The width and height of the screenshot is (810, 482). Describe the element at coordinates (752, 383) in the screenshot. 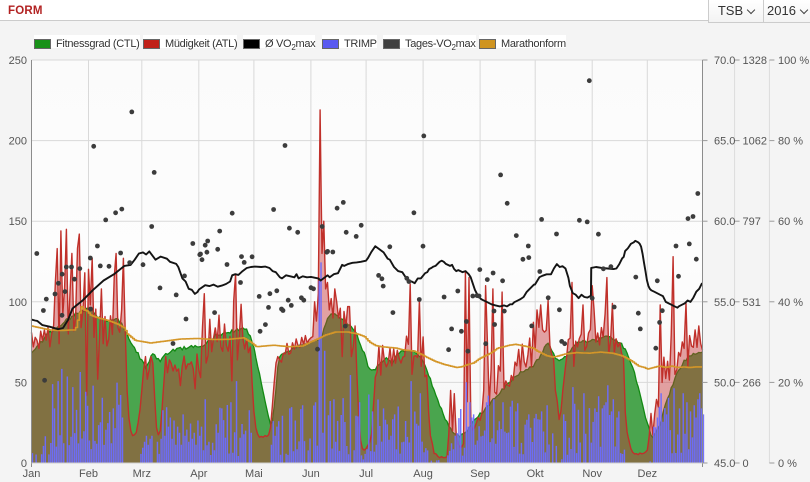

I see `svg-text: 266` at that location.